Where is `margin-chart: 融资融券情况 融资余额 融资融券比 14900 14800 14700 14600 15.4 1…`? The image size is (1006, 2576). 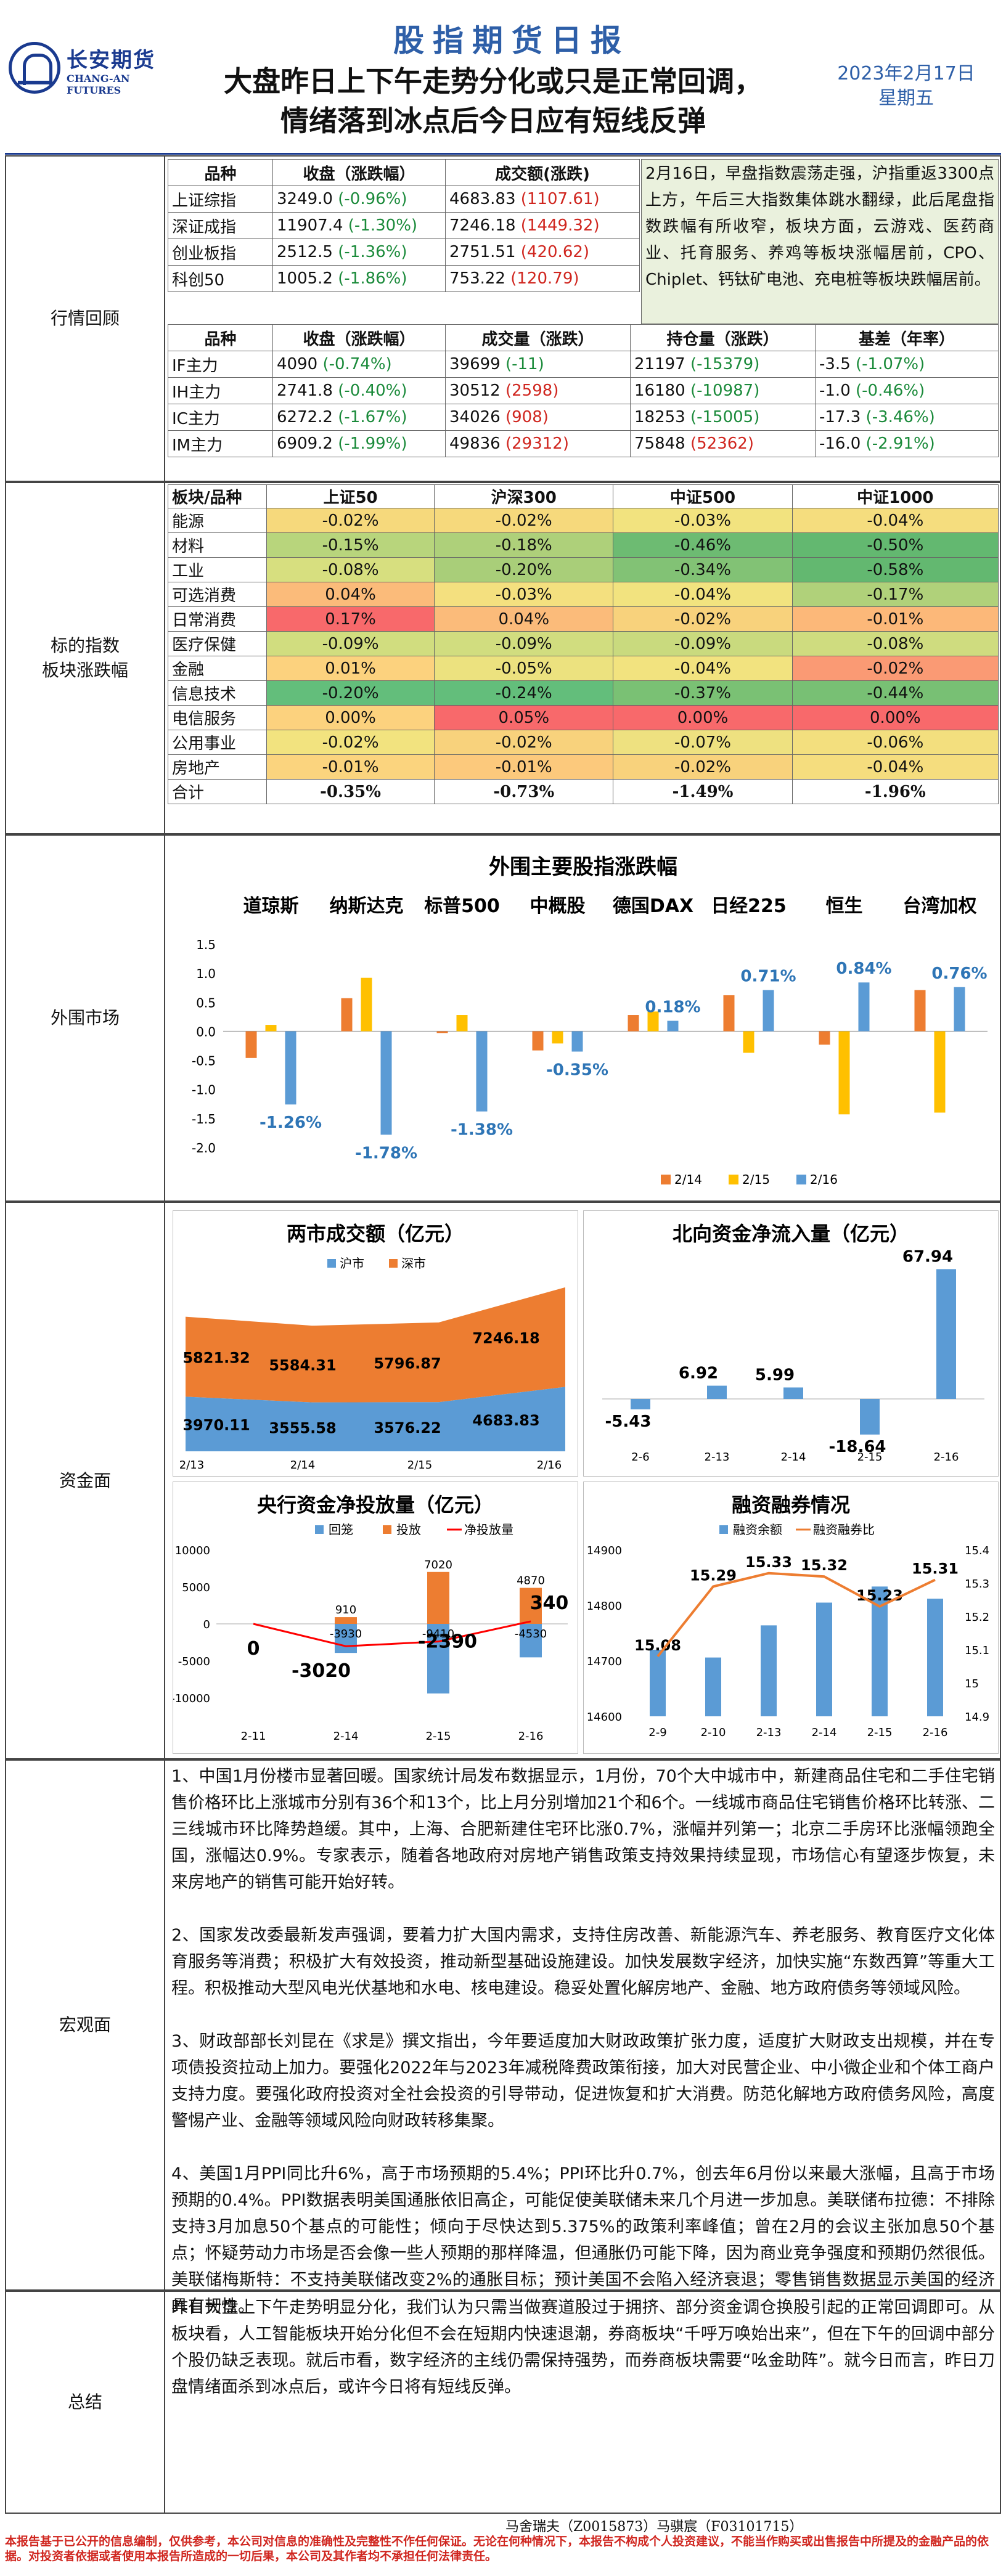
margin-chart: 融资融券情况 融资余额 融资融券比 14900 14800 14700 14600 15.4 1… is located at coordinates (791, 1618).